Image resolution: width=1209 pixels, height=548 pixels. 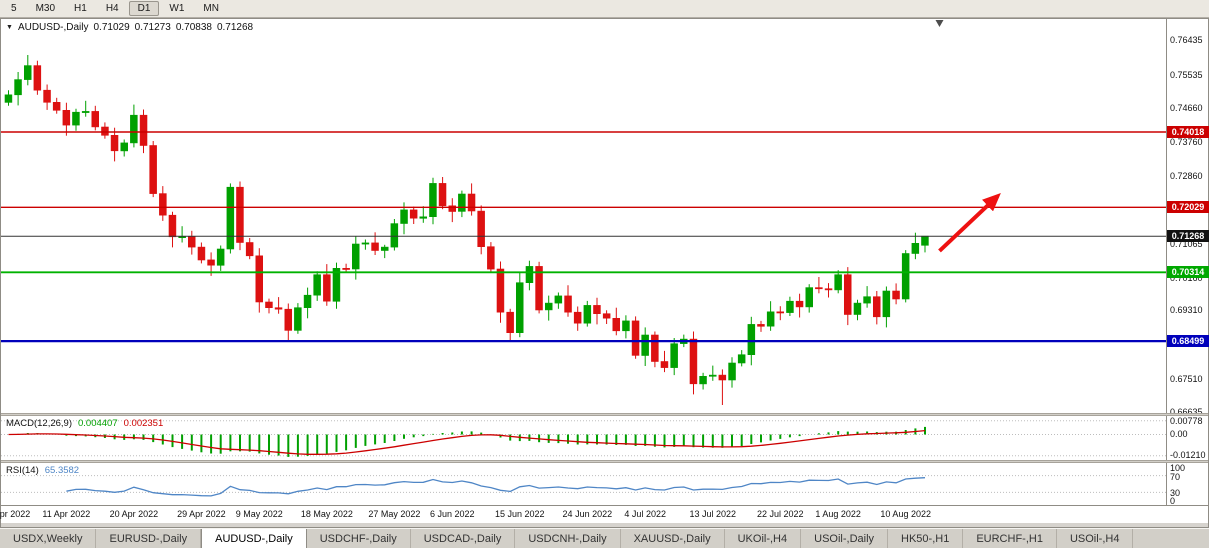 What do you see at coordinates (673, 538) in the screenshot?
I see `tab-xauusd-daily: XAUUSD-,Daily` at bounding box center [673, 538].